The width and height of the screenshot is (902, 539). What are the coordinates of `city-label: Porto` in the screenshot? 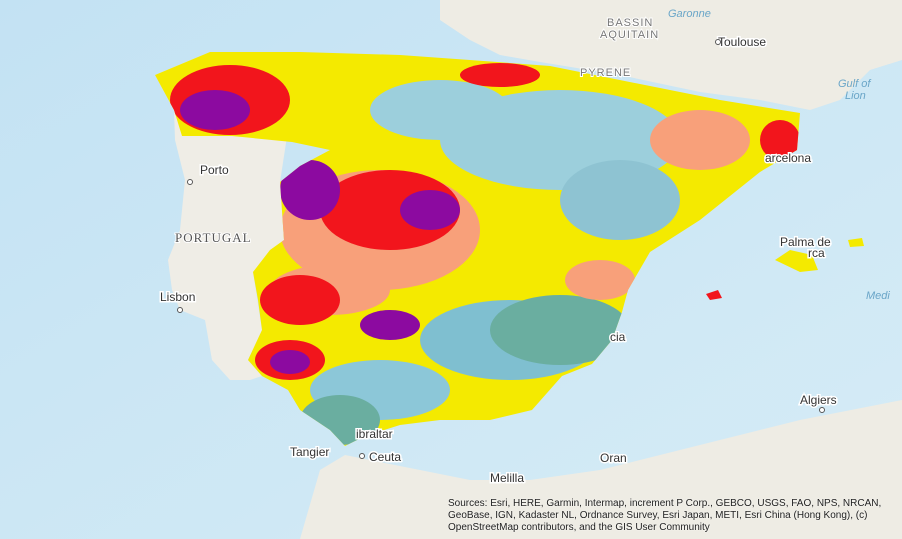 It's located at (214, 170).